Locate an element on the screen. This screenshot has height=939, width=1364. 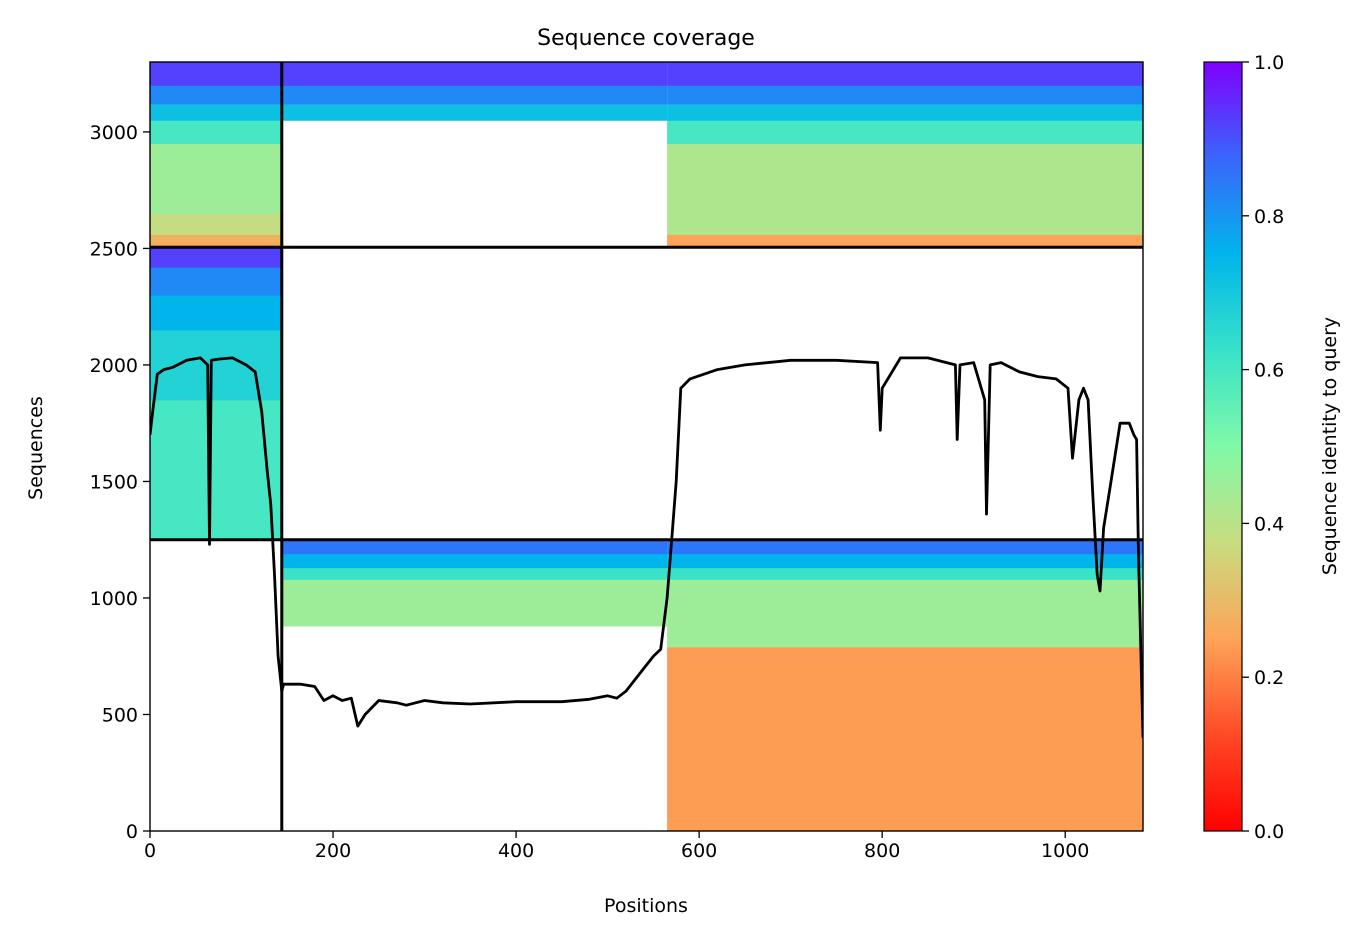
y-axis-ticks: 0 500 1000 1500 2000 2500 3000 is located at coordinates (120, 482).